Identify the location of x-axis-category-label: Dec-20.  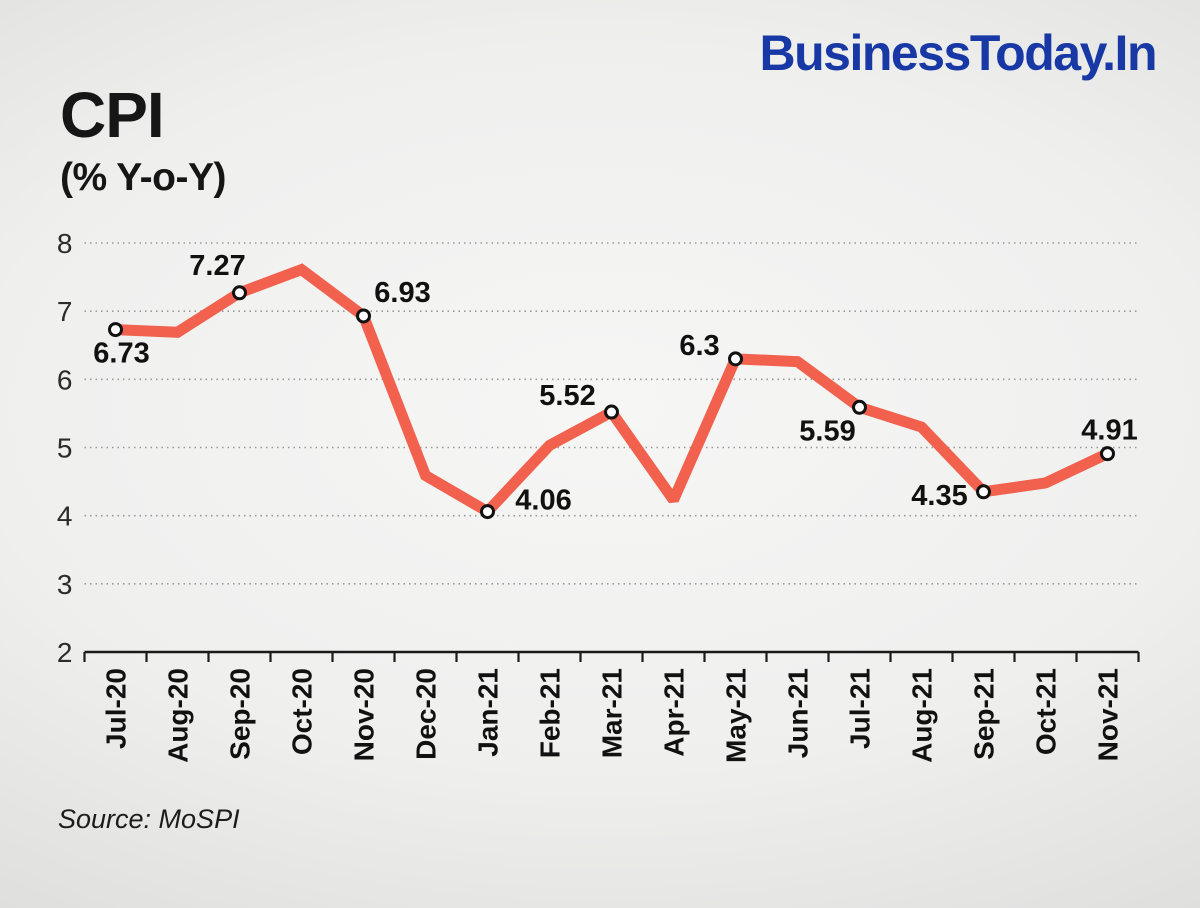
(426, 714).